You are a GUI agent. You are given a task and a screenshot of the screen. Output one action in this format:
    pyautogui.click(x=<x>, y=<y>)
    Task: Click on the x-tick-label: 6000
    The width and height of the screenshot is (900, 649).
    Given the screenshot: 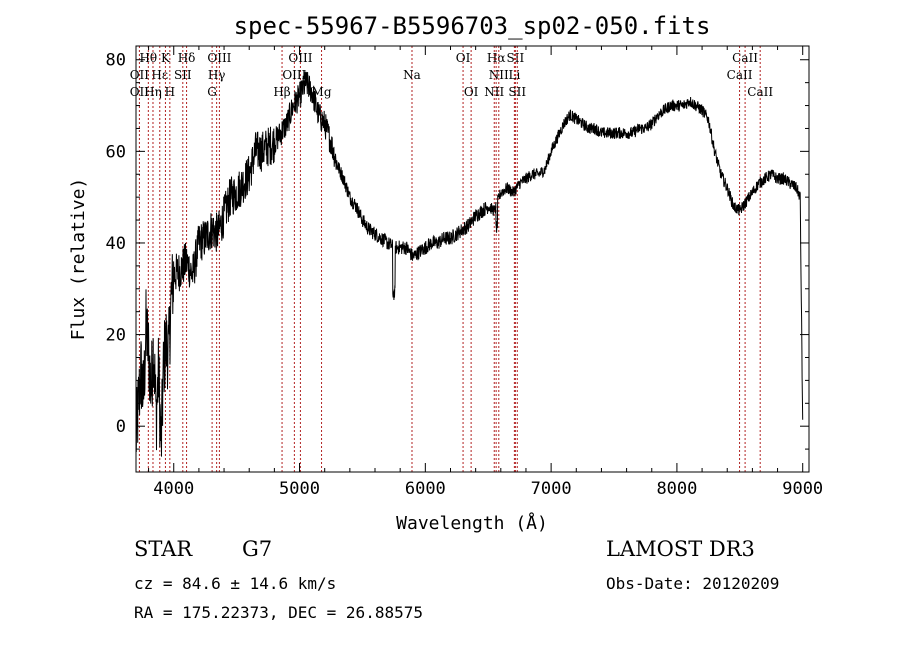 What is the action you would take?
    pyautogui.click(x=425, y=489)
    